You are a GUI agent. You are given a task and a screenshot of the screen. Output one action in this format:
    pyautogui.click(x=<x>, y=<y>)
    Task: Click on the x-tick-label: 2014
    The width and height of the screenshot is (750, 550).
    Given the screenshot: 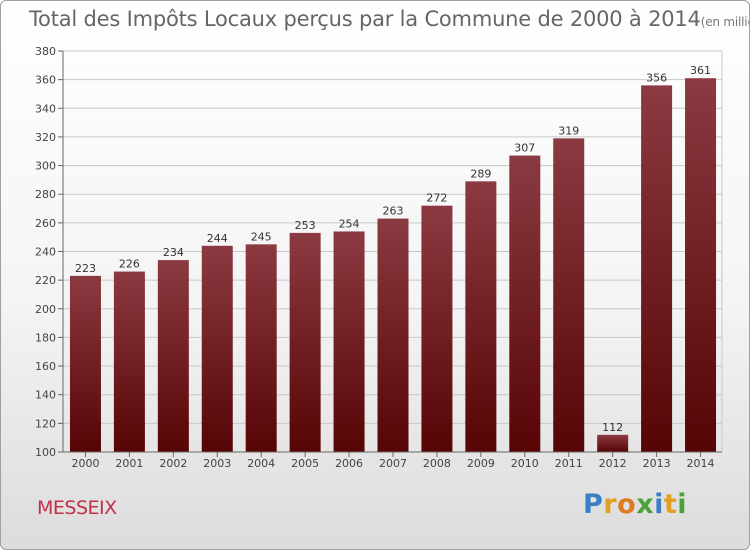 What is the action you would take?
    pyautogui.click(x=701, y=463)
    